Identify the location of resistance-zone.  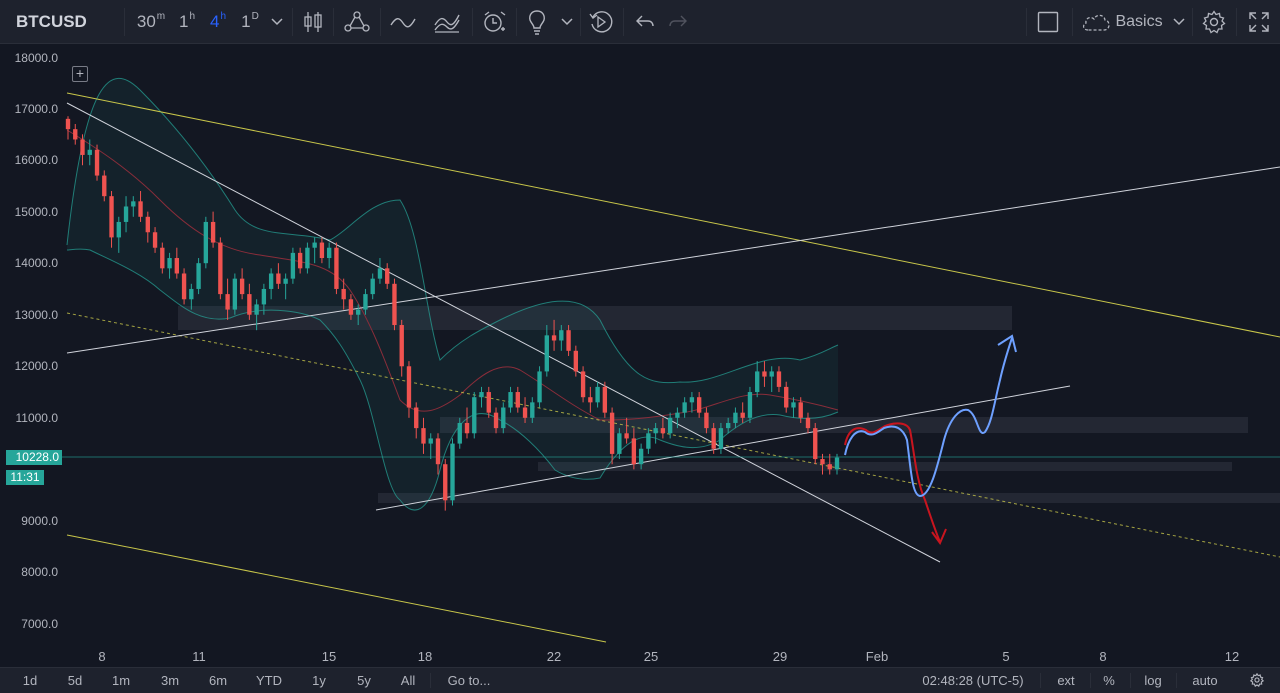
(595, 318).